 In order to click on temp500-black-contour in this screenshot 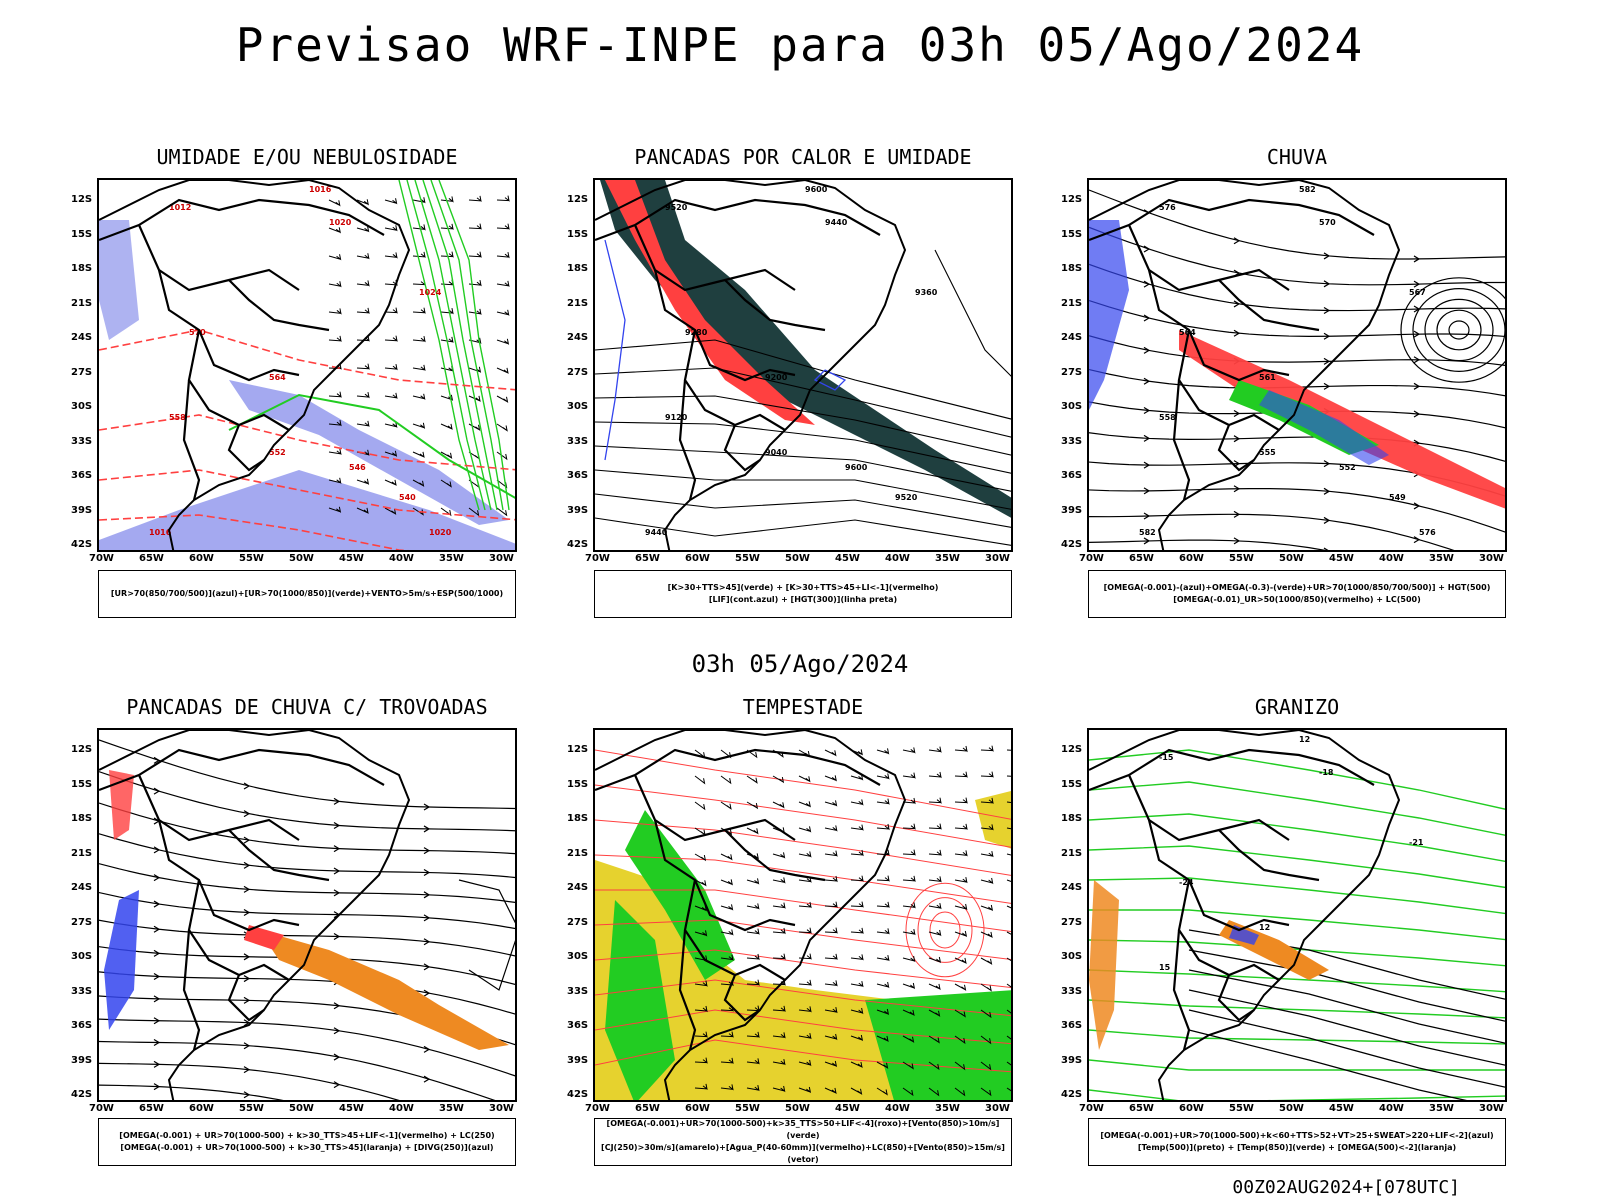, I will do `click(1346, 985)`.